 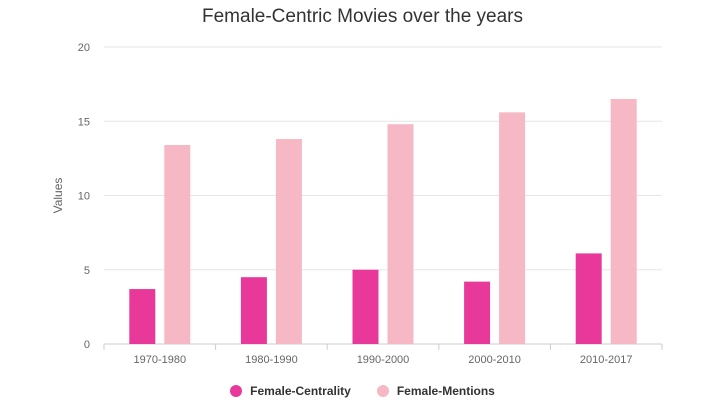 I want to click on chart-title: Female-Centric Movies over the years, so click(x=362, y=16).